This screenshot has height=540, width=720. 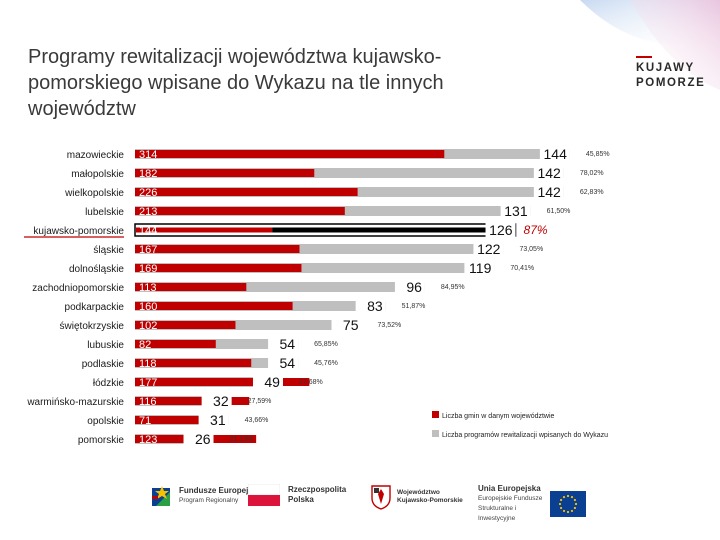 What do you see at coordinates (650, 45) in the screenshot?
I see `decorative-swoosh` at bounding box center [650, 45].